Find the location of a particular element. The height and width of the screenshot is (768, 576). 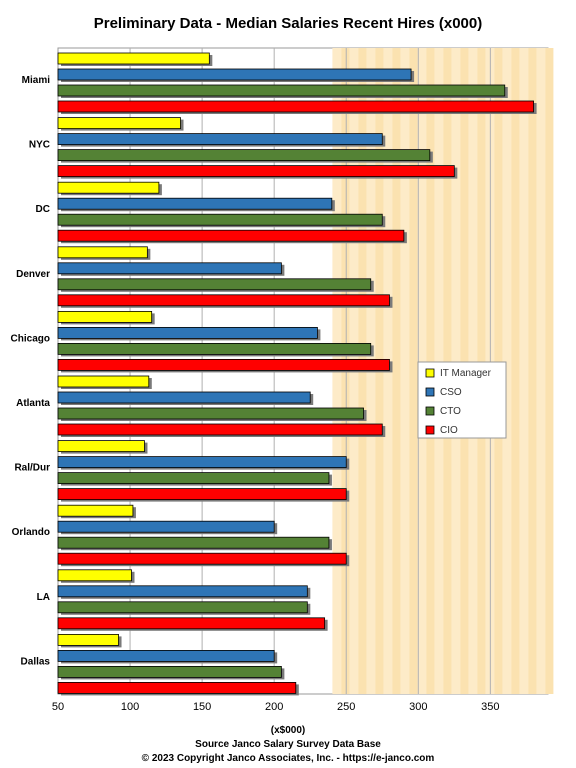

x-tick-labels: 50 100 150 200 250 300 350 is located at coordinates (276, 707).